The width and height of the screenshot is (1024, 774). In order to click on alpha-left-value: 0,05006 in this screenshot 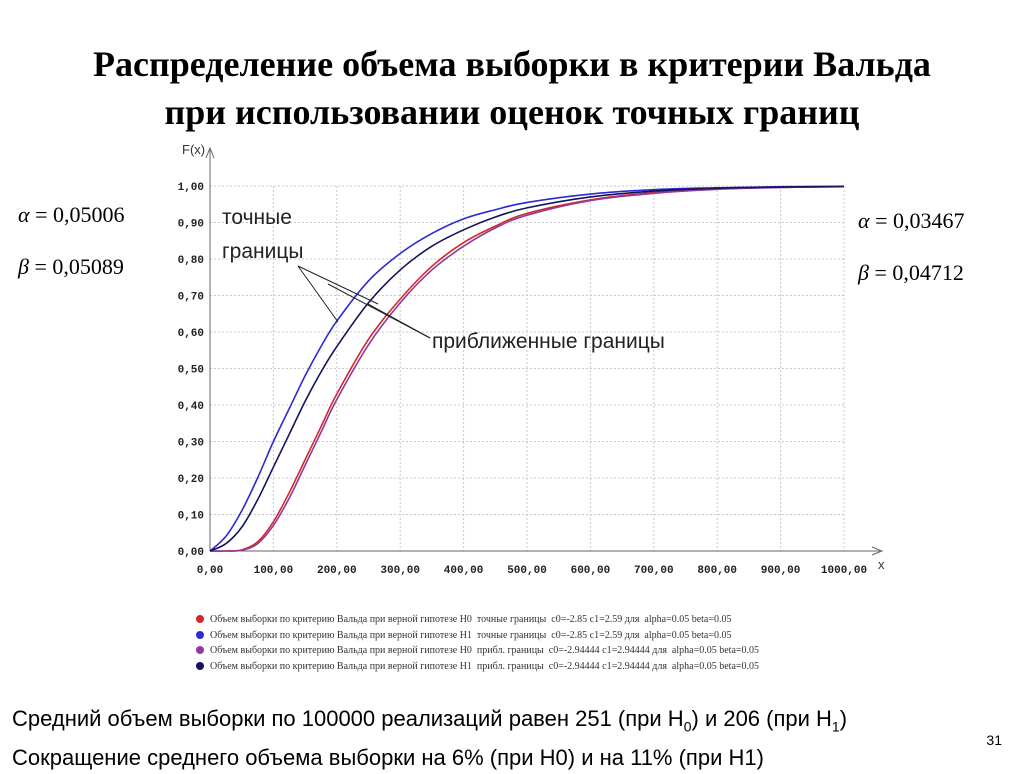, I will do `click(88, 214)`.